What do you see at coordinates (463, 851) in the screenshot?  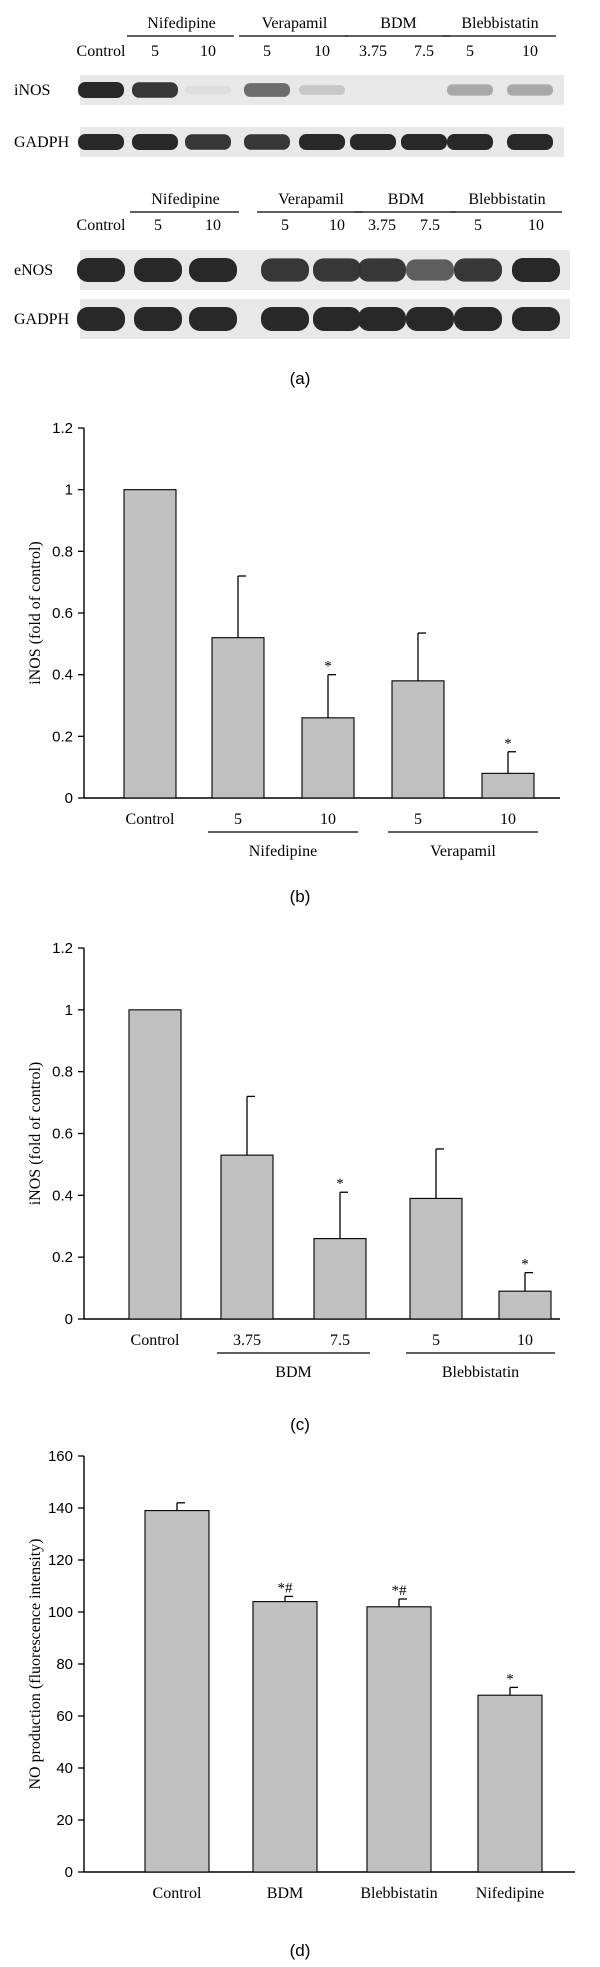 I see `group-label: Verapamil` at bounding box center [463, 851].